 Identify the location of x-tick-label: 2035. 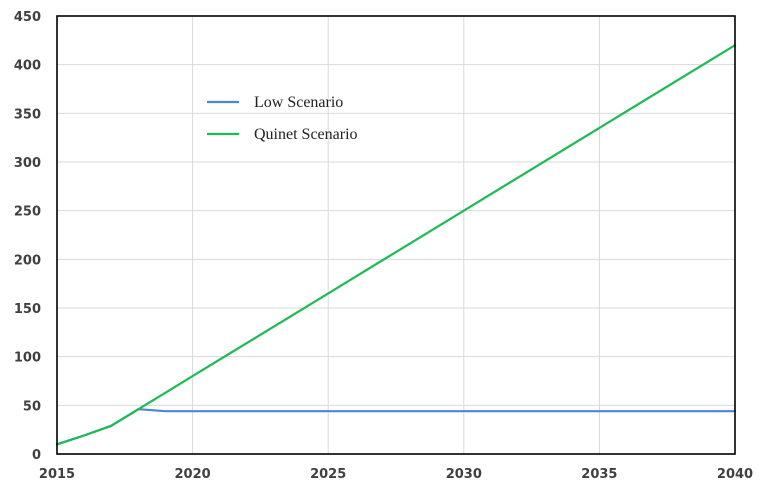
(599, 474).